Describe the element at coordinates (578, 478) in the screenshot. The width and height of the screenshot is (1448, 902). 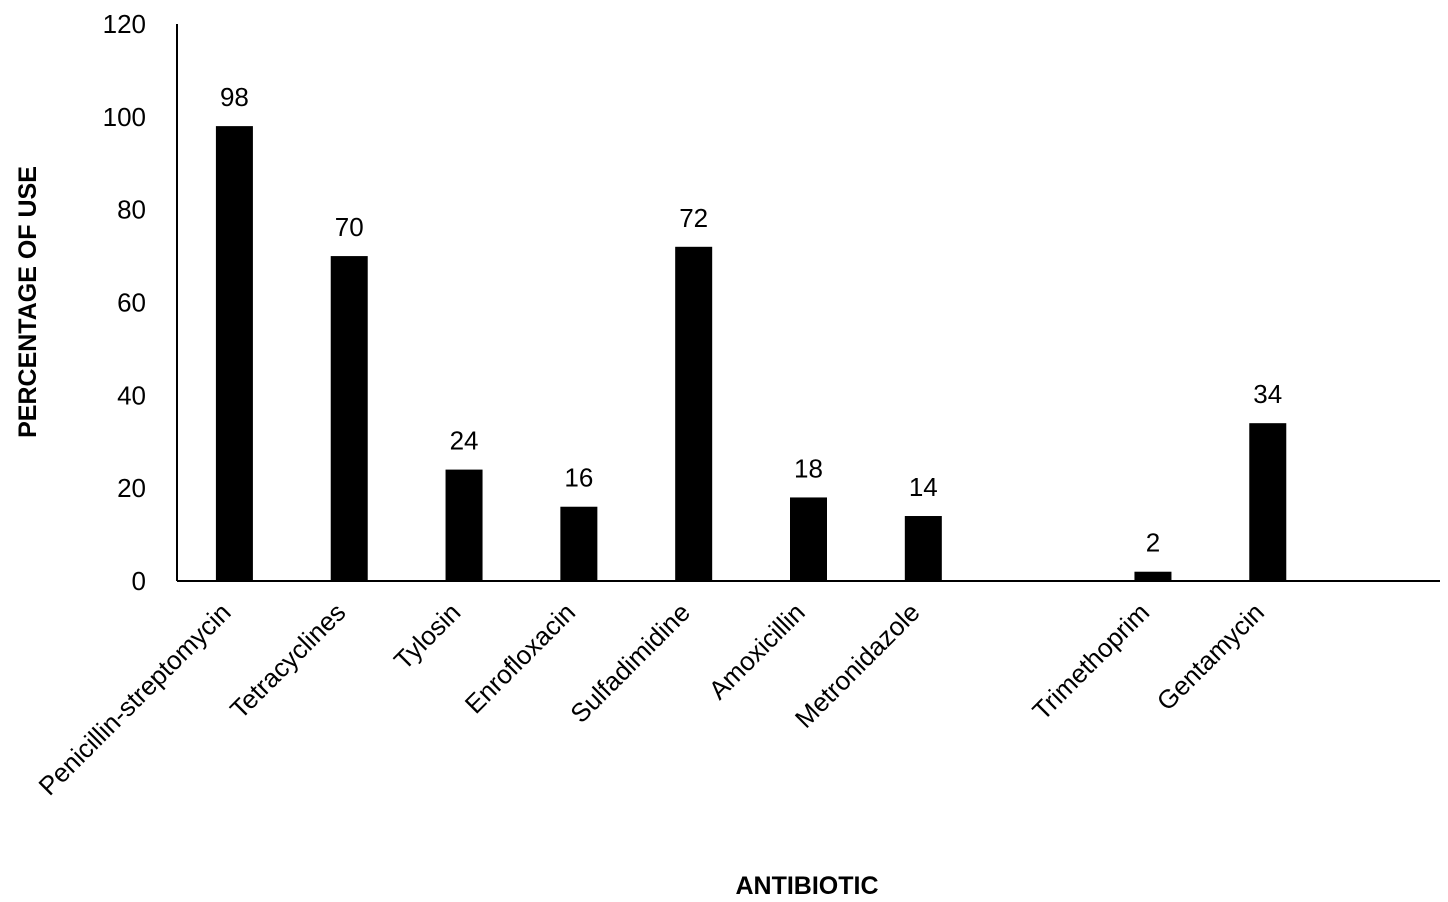
I see `data-label: 16` at that location.